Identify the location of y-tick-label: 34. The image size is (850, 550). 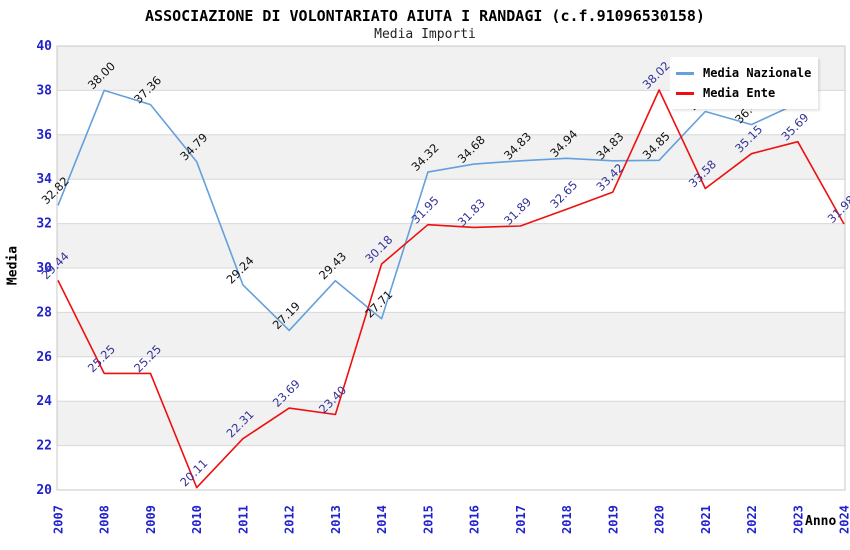
(44, 179).